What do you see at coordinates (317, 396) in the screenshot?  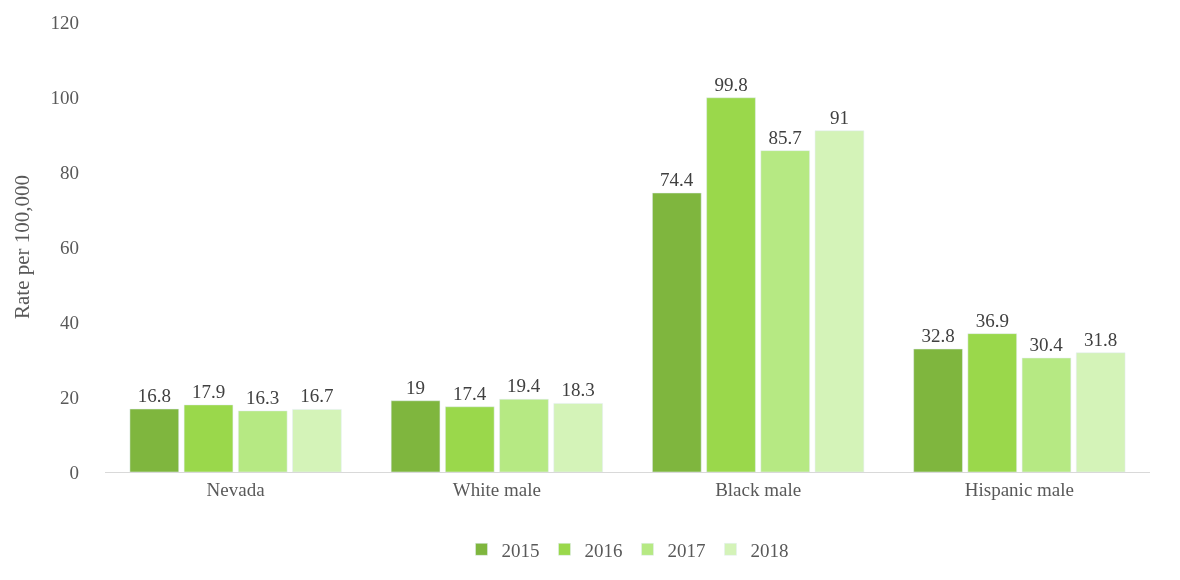 I see `data-label: 16.7` at bounding box center [317, 396].